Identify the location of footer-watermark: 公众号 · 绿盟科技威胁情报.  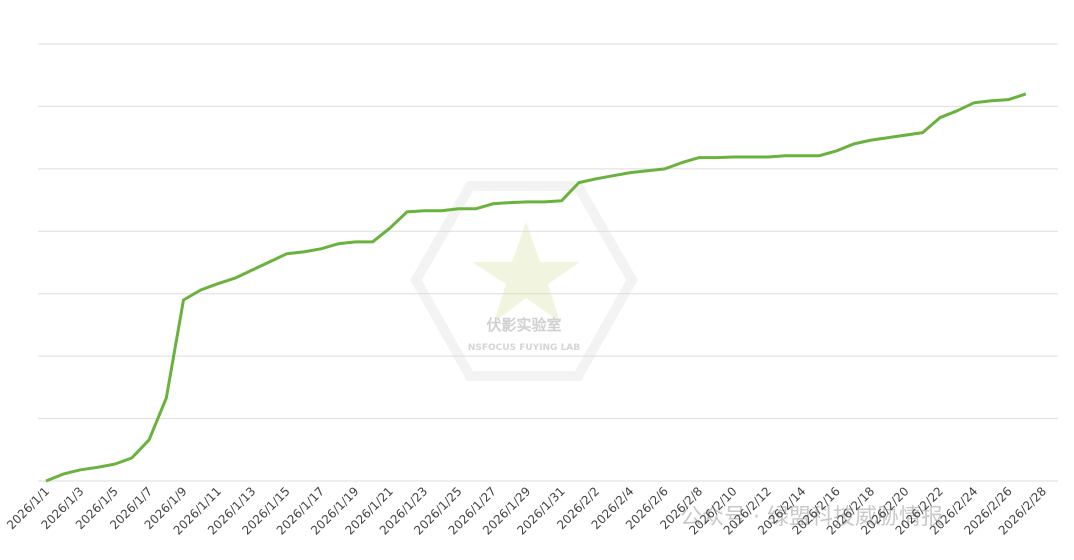
(811, 517).